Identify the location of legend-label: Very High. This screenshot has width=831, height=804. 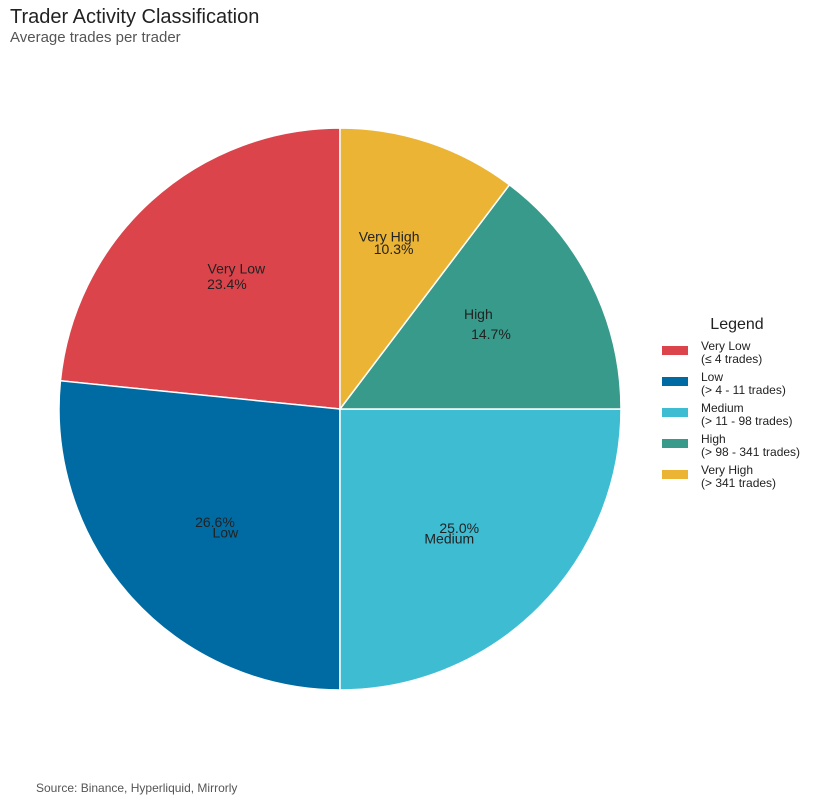
(727, 470).